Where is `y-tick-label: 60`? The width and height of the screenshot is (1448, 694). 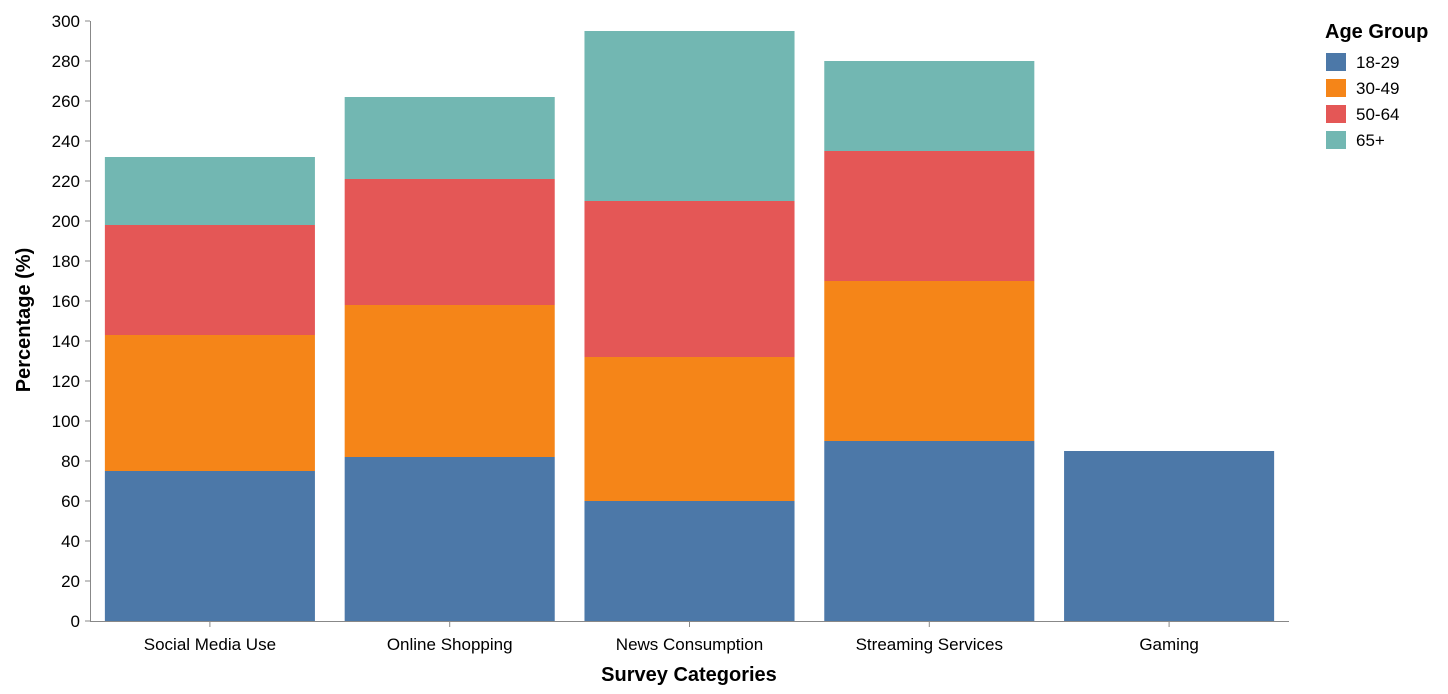
y-tick-label: 60 is located at coordinates (70, 501).